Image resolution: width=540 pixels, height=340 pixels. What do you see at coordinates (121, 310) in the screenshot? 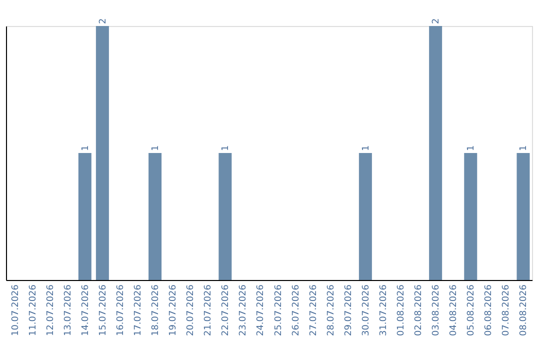
I see `x-tick-label: 16.07.2026` at bounding box center [121, 310].